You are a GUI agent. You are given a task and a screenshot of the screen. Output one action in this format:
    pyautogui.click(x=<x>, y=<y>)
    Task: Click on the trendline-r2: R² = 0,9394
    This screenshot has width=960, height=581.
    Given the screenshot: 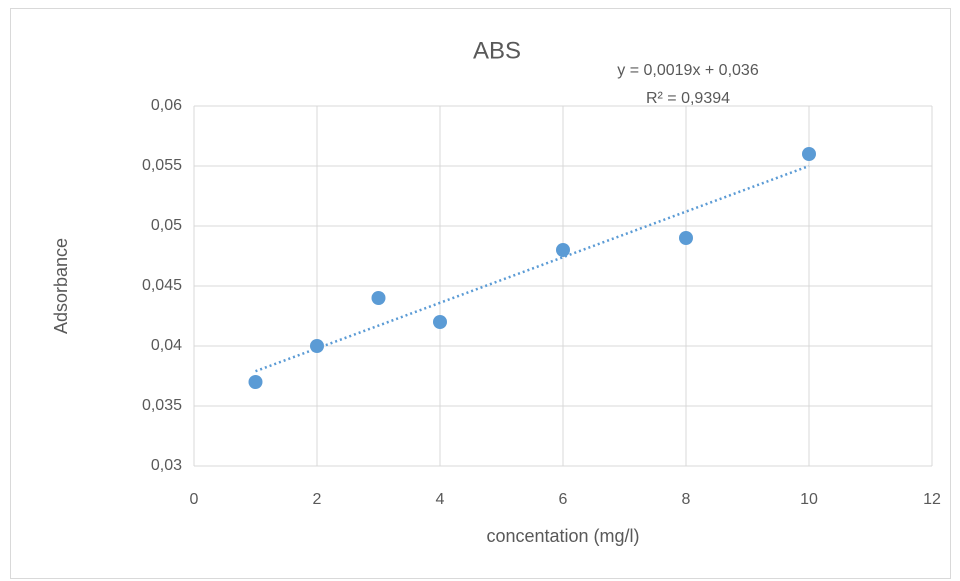 What is the action you would take?
    pyautogui.click(x=688, y=98)
    